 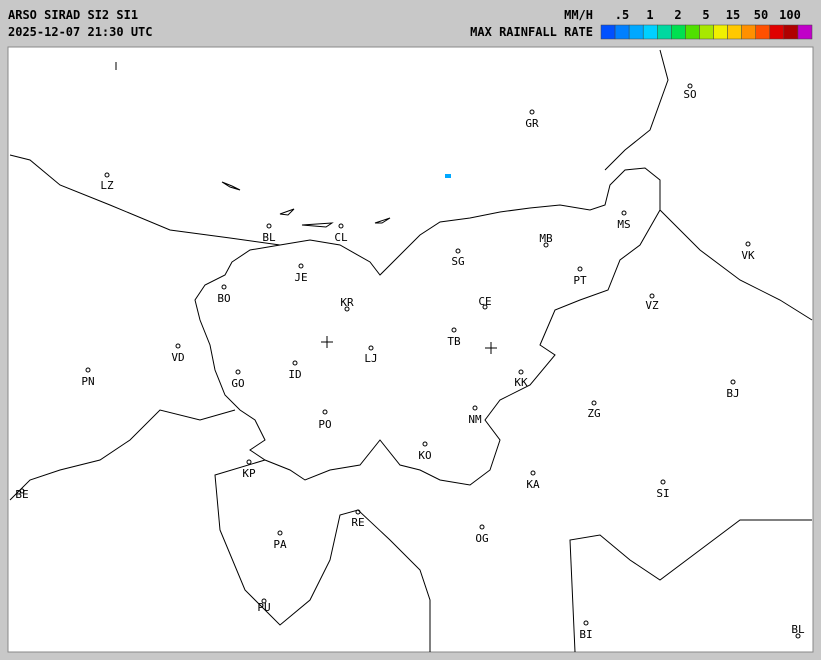 I want to click on city-label: PA, so click(x=280, y=544).